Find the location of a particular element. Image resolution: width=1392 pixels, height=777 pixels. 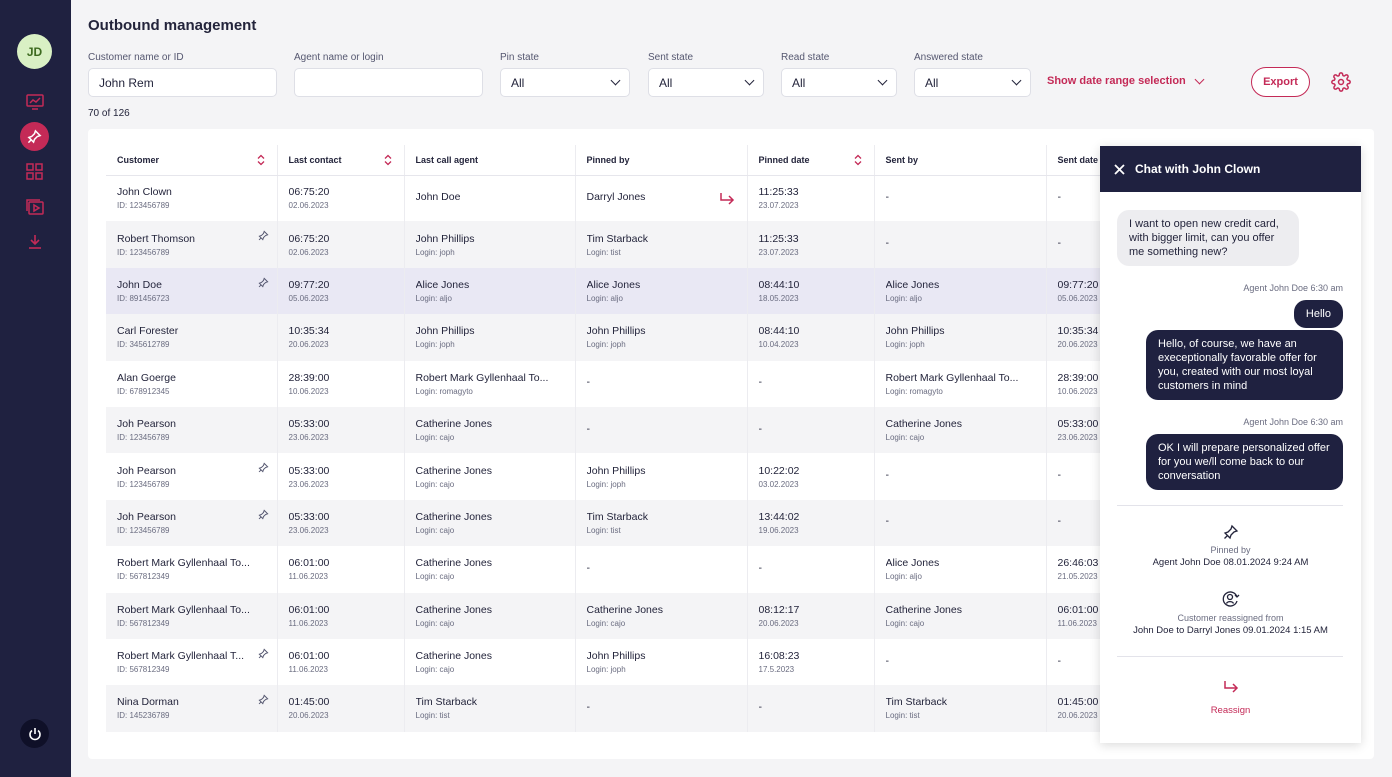

avatar: JD is located at coordinates (34, 51).